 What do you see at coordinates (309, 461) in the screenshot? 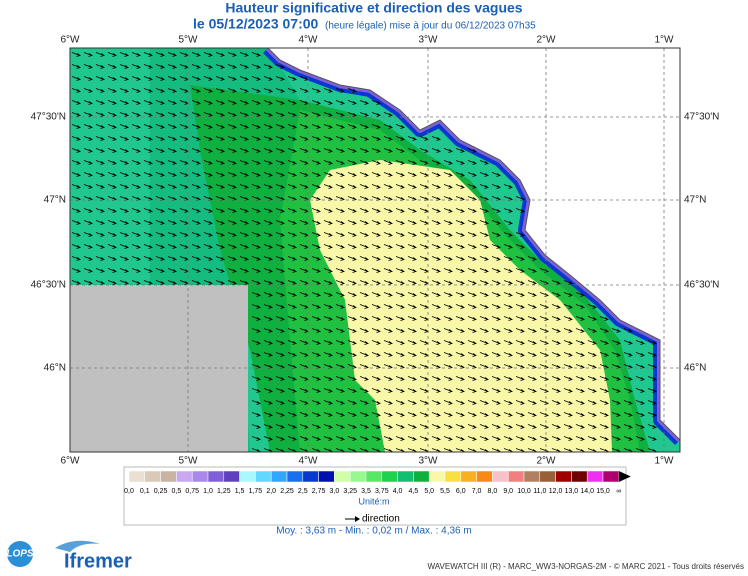
I see `lon-label: 4°W` at bounding box center [309, 461].